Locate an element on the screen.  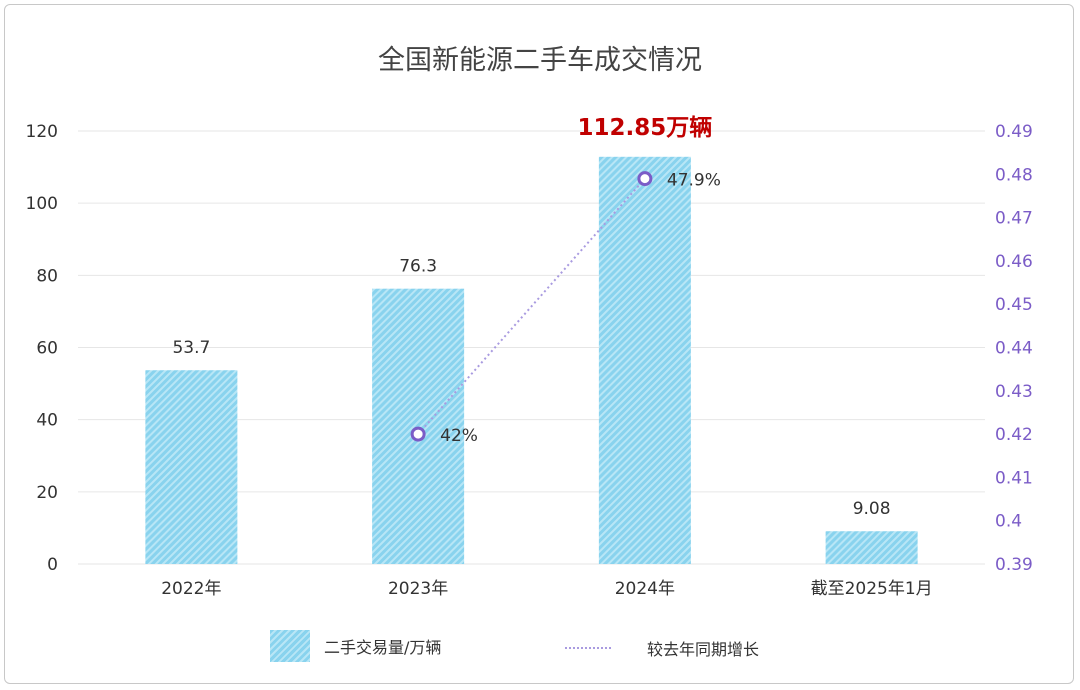
right-axis-tick-label: 0.42 is located at coordinates (1014, 435).